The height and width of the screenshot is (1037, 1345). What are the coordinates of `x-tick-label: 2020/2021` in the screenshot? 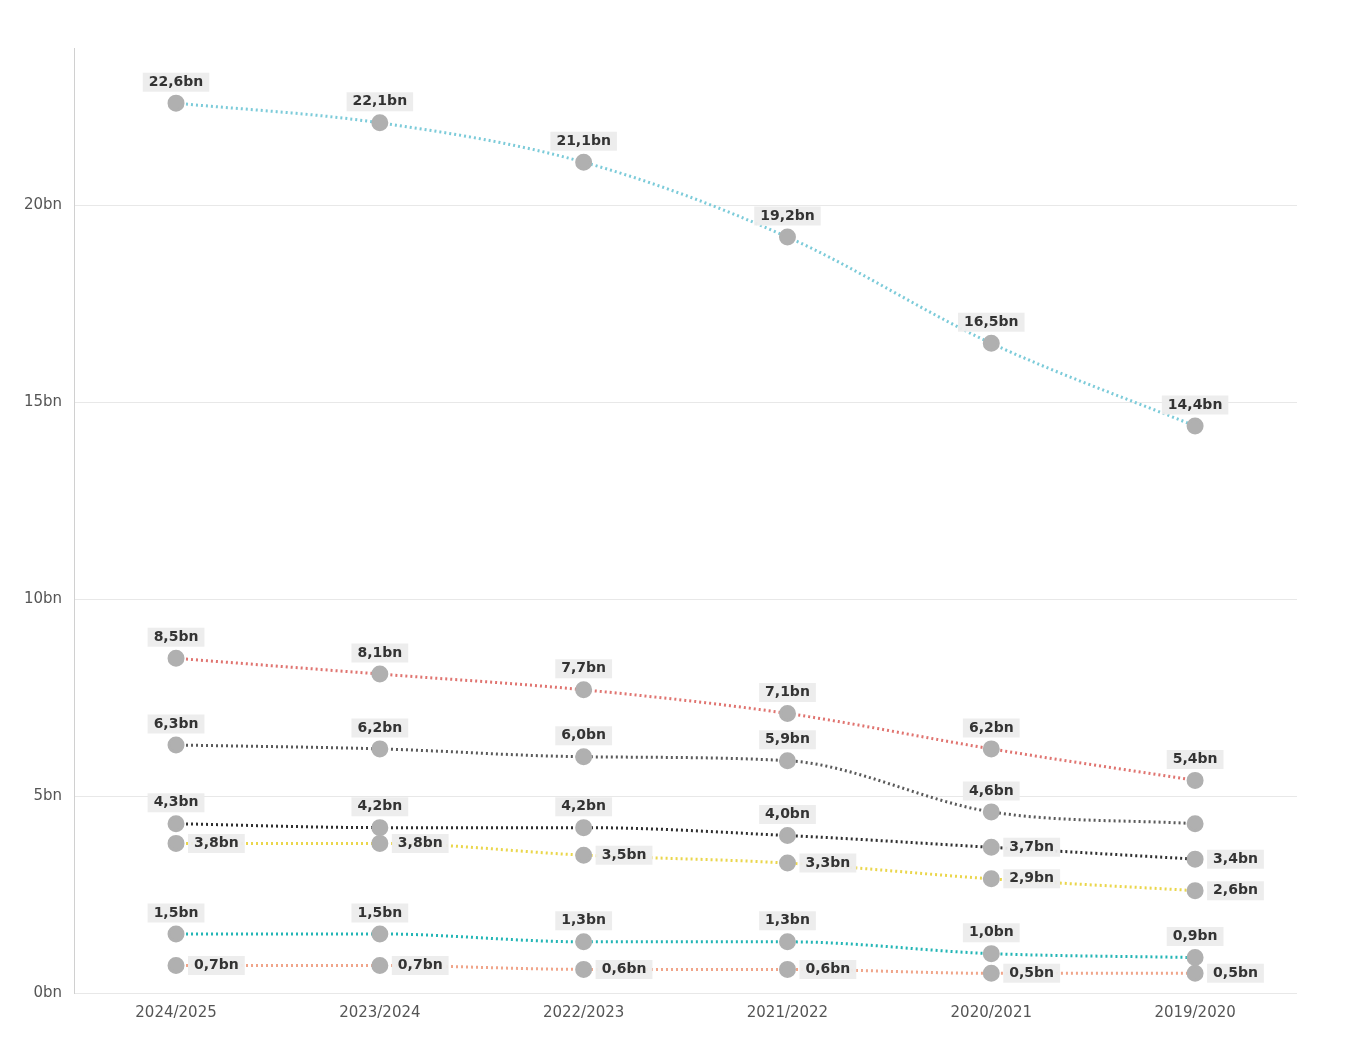 It's located at (991, 1011).